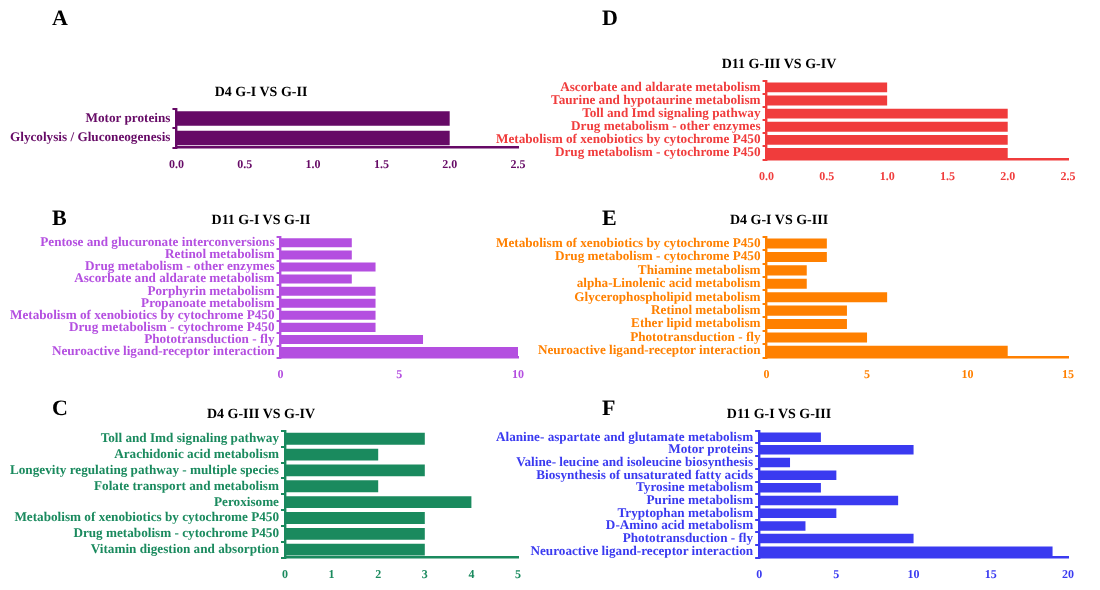 This screenshot has height=590, width=1100. Describe the element at coordinates (60, 218) in the screenshot. I see `text: B` at that location.